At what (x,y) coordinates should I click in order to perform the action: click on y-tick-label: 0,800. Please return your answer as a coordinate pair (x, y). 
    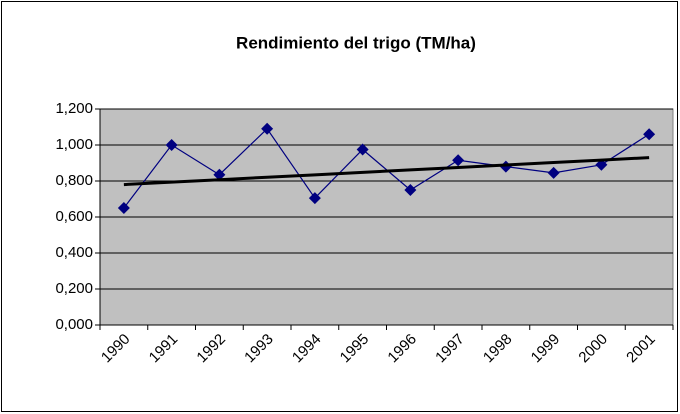
    Looking at the image, I should click on (74, 180).